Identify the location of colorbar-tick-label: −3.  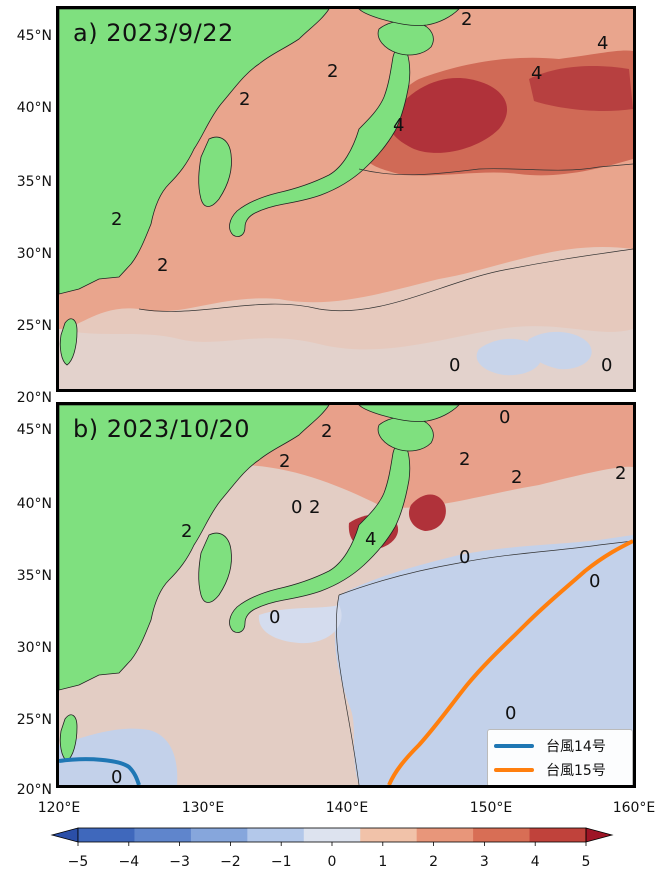
(179, 862).